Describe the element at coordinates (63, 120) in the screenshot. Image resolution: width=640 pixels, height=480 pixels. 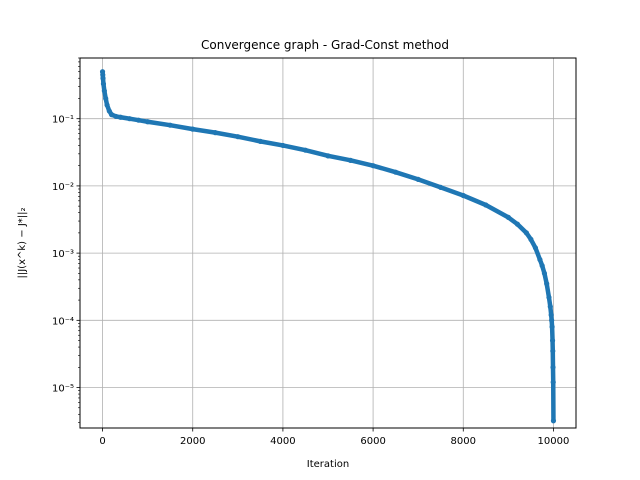
I see `y-tick-label: 10⁻¹` at that location.